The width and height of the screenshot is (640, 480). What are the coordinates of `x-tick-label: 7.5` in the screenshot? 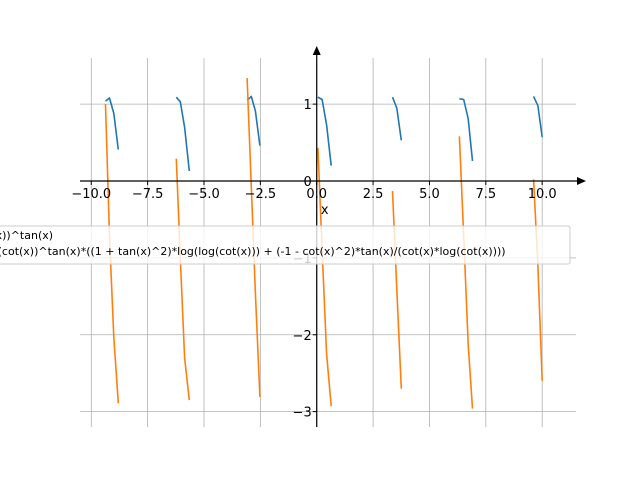 It's located at (485, 194).